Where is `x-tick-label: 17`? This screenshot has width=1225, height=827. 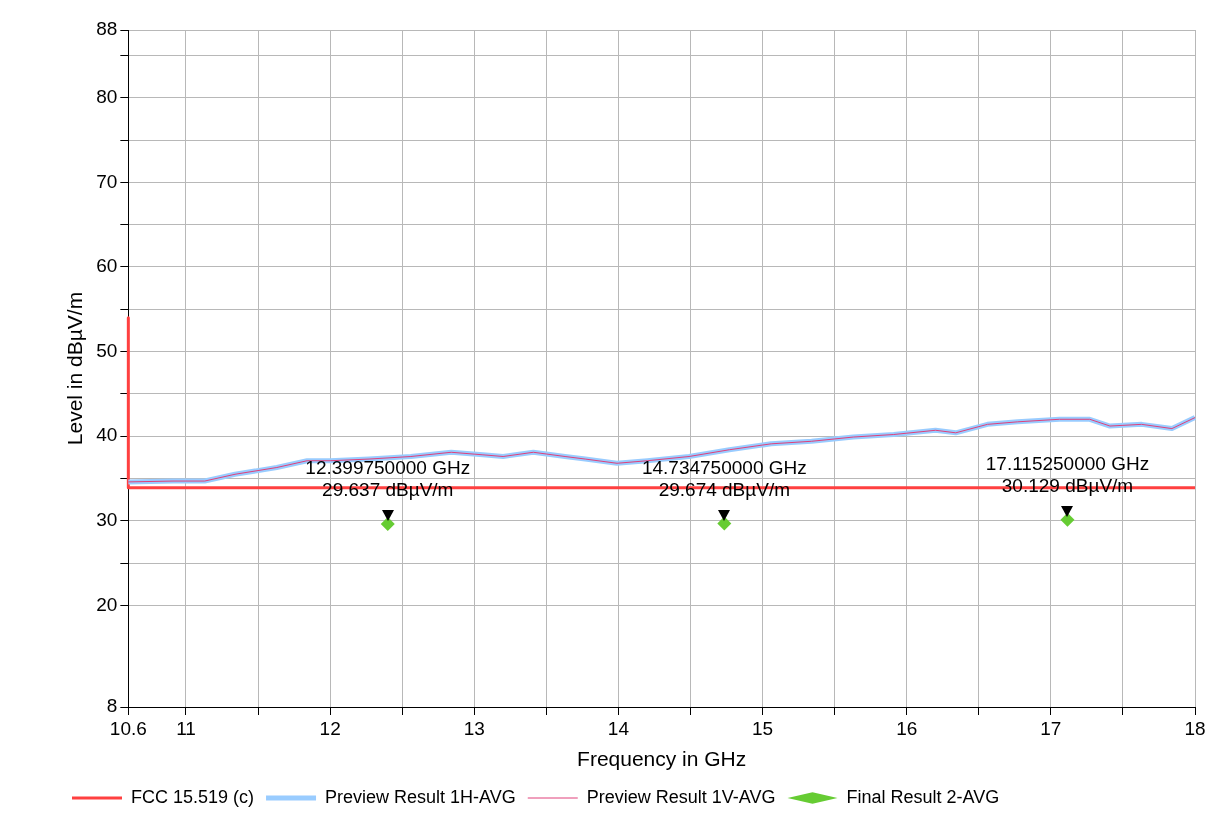
x-tick-label: 17 is located at coordinates (1051, 728).